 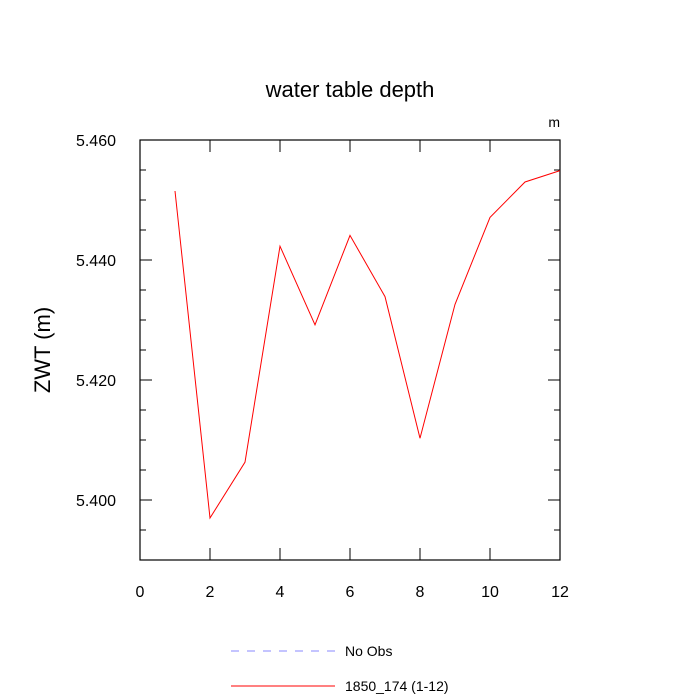 What do you see at coordinates (350, 89) in the screenshot?
I see `chart-title: water table depth` at bounding box center [350, 89].